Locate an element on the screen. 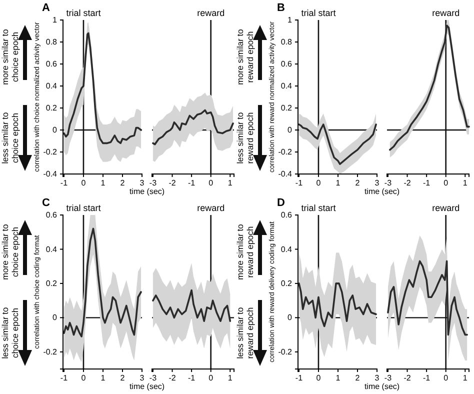 This screenshot has width=474, height=394. chart-title: B is located at coordinates (281, 8).